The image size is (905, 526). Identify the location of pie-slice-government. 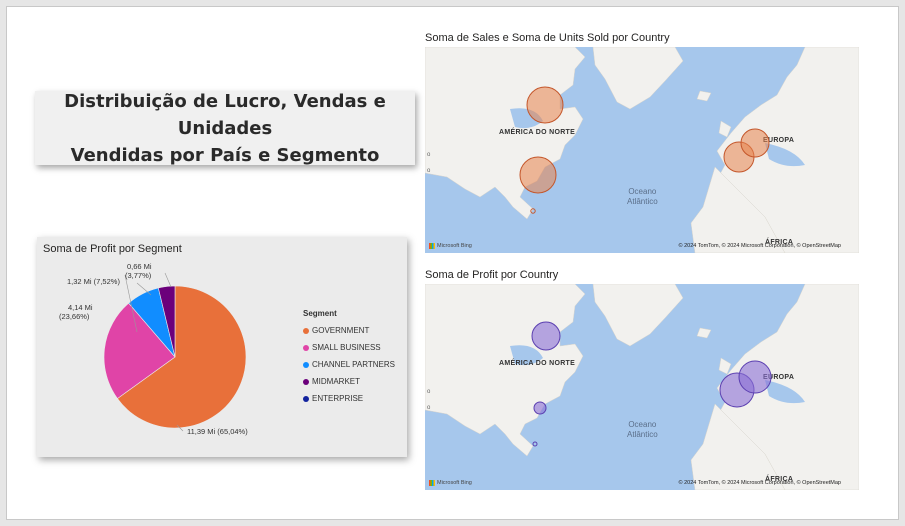
(182, 357).